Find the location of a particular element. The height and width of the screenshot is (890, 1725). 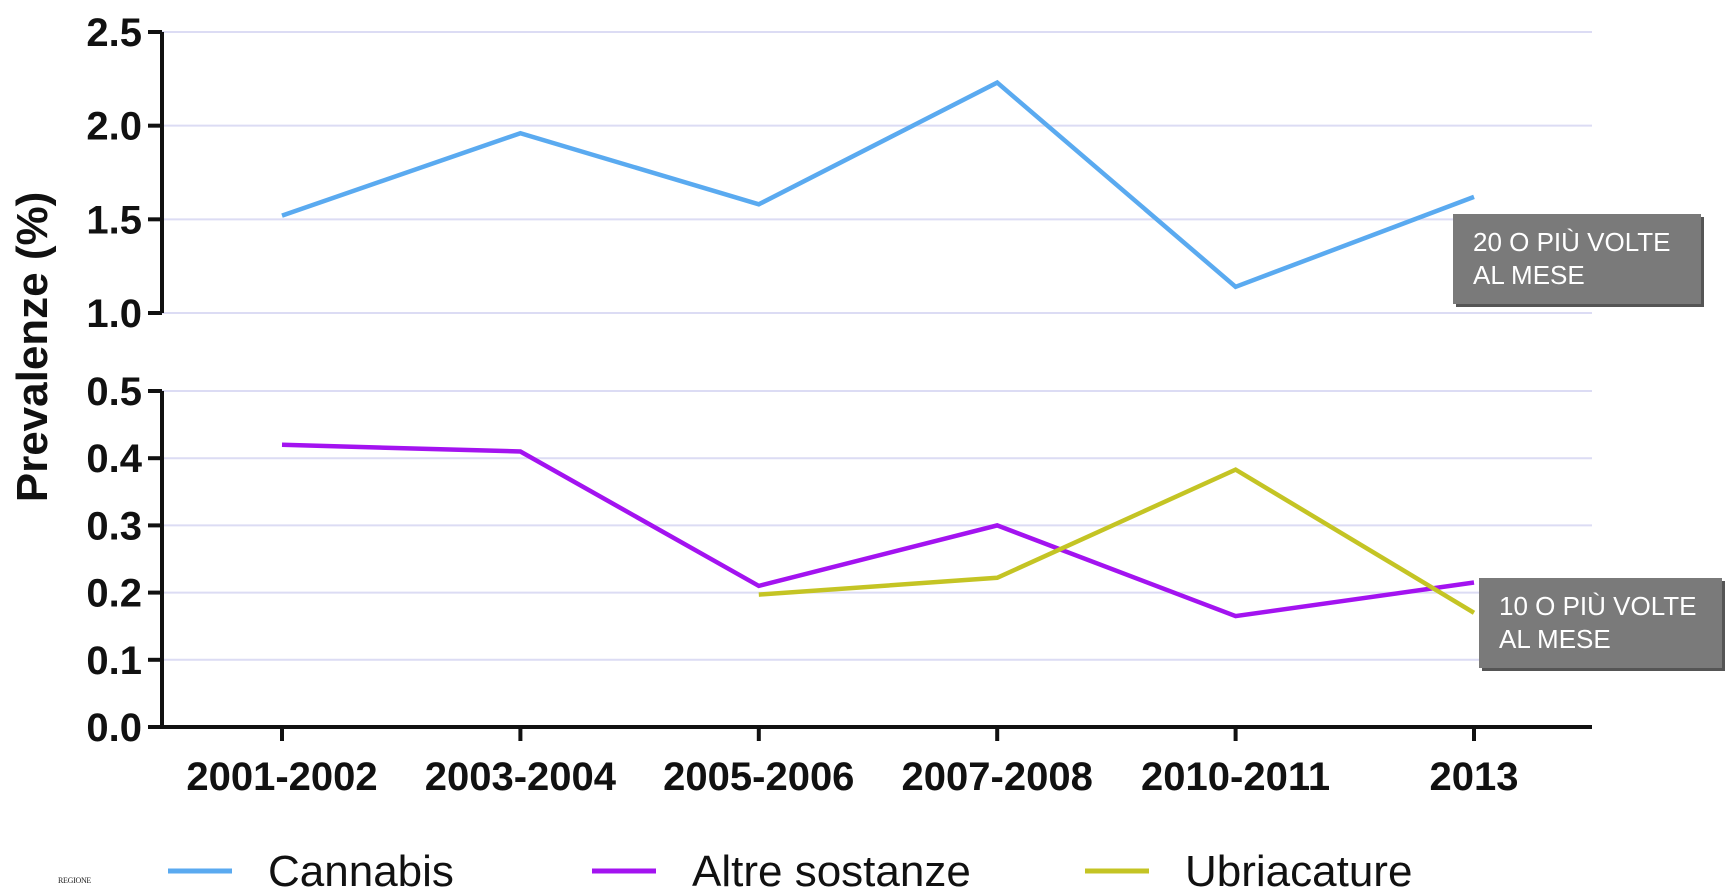

legend-label-2: Ubriacature is located at coordinates (1298, 868).